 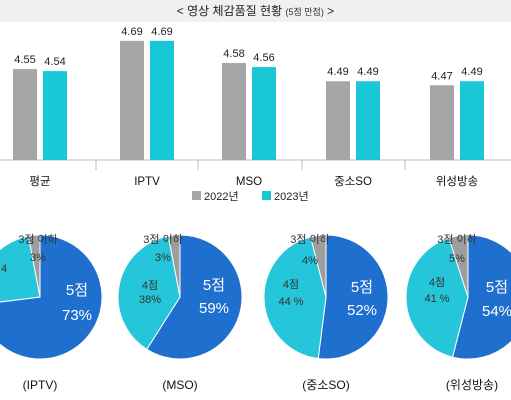 I want to click on legend-swatch-2022, so click(x=196, y=195).